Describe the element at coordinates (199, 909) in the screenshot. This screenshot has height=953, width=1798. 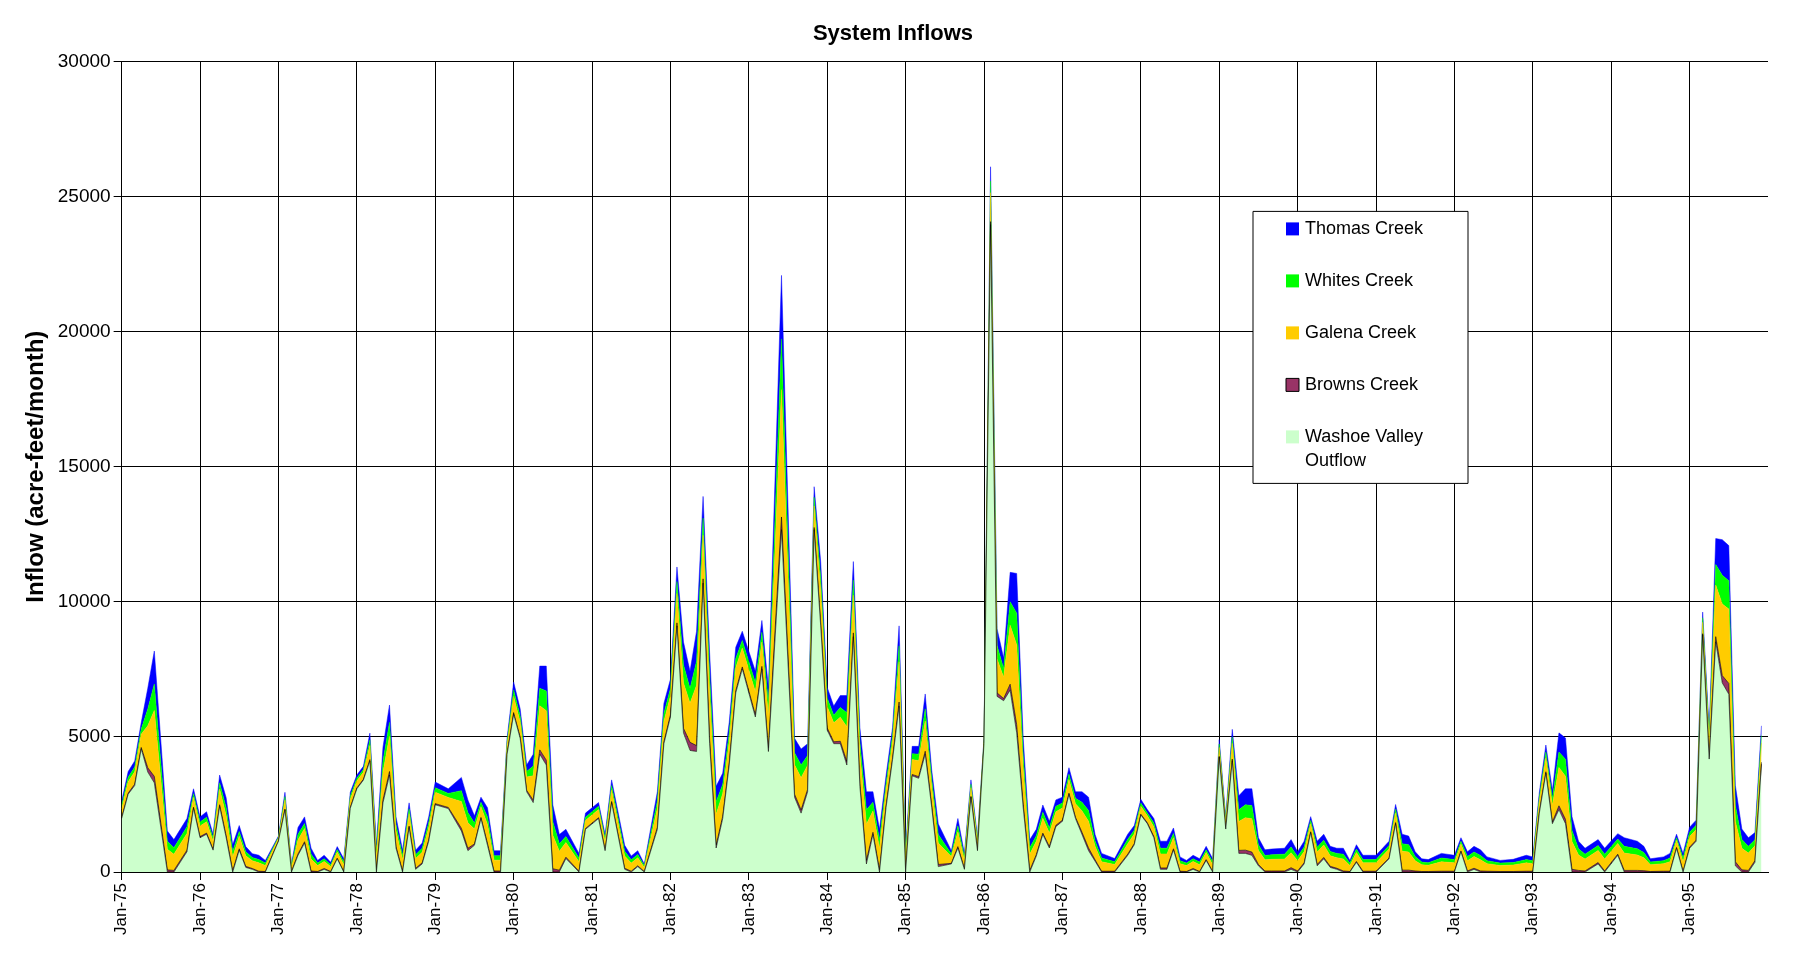
I see `x-tick-label: Jan-76` at that location.